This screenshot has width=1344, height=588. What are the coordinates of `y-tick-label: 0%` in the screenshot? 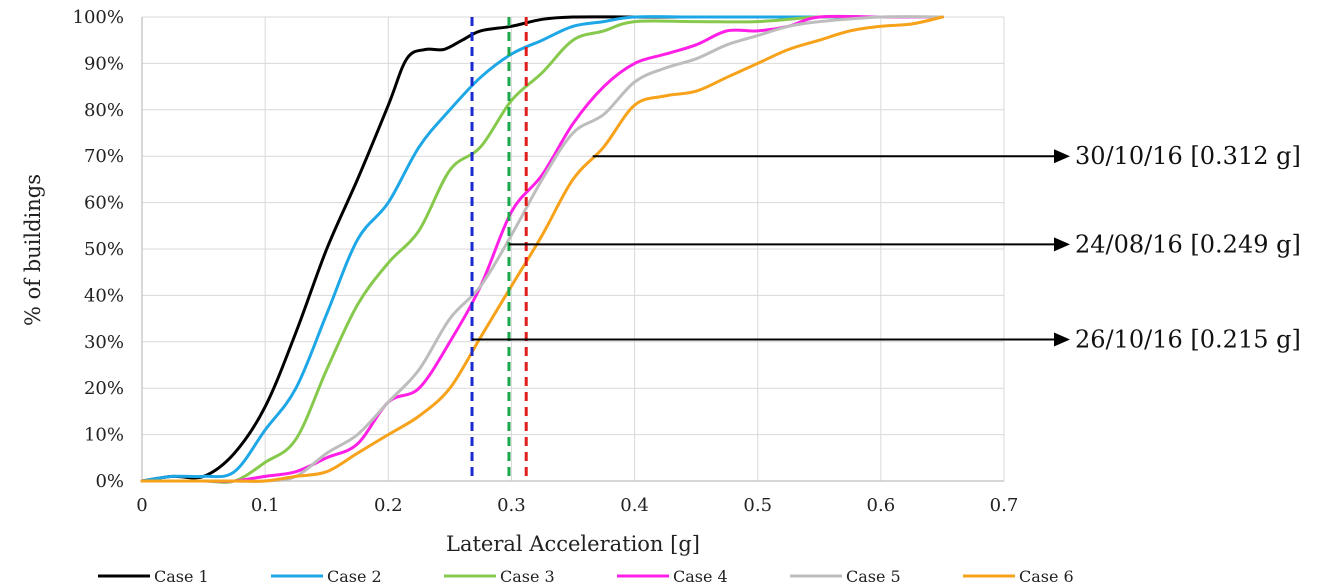 It's located at (109, 481).